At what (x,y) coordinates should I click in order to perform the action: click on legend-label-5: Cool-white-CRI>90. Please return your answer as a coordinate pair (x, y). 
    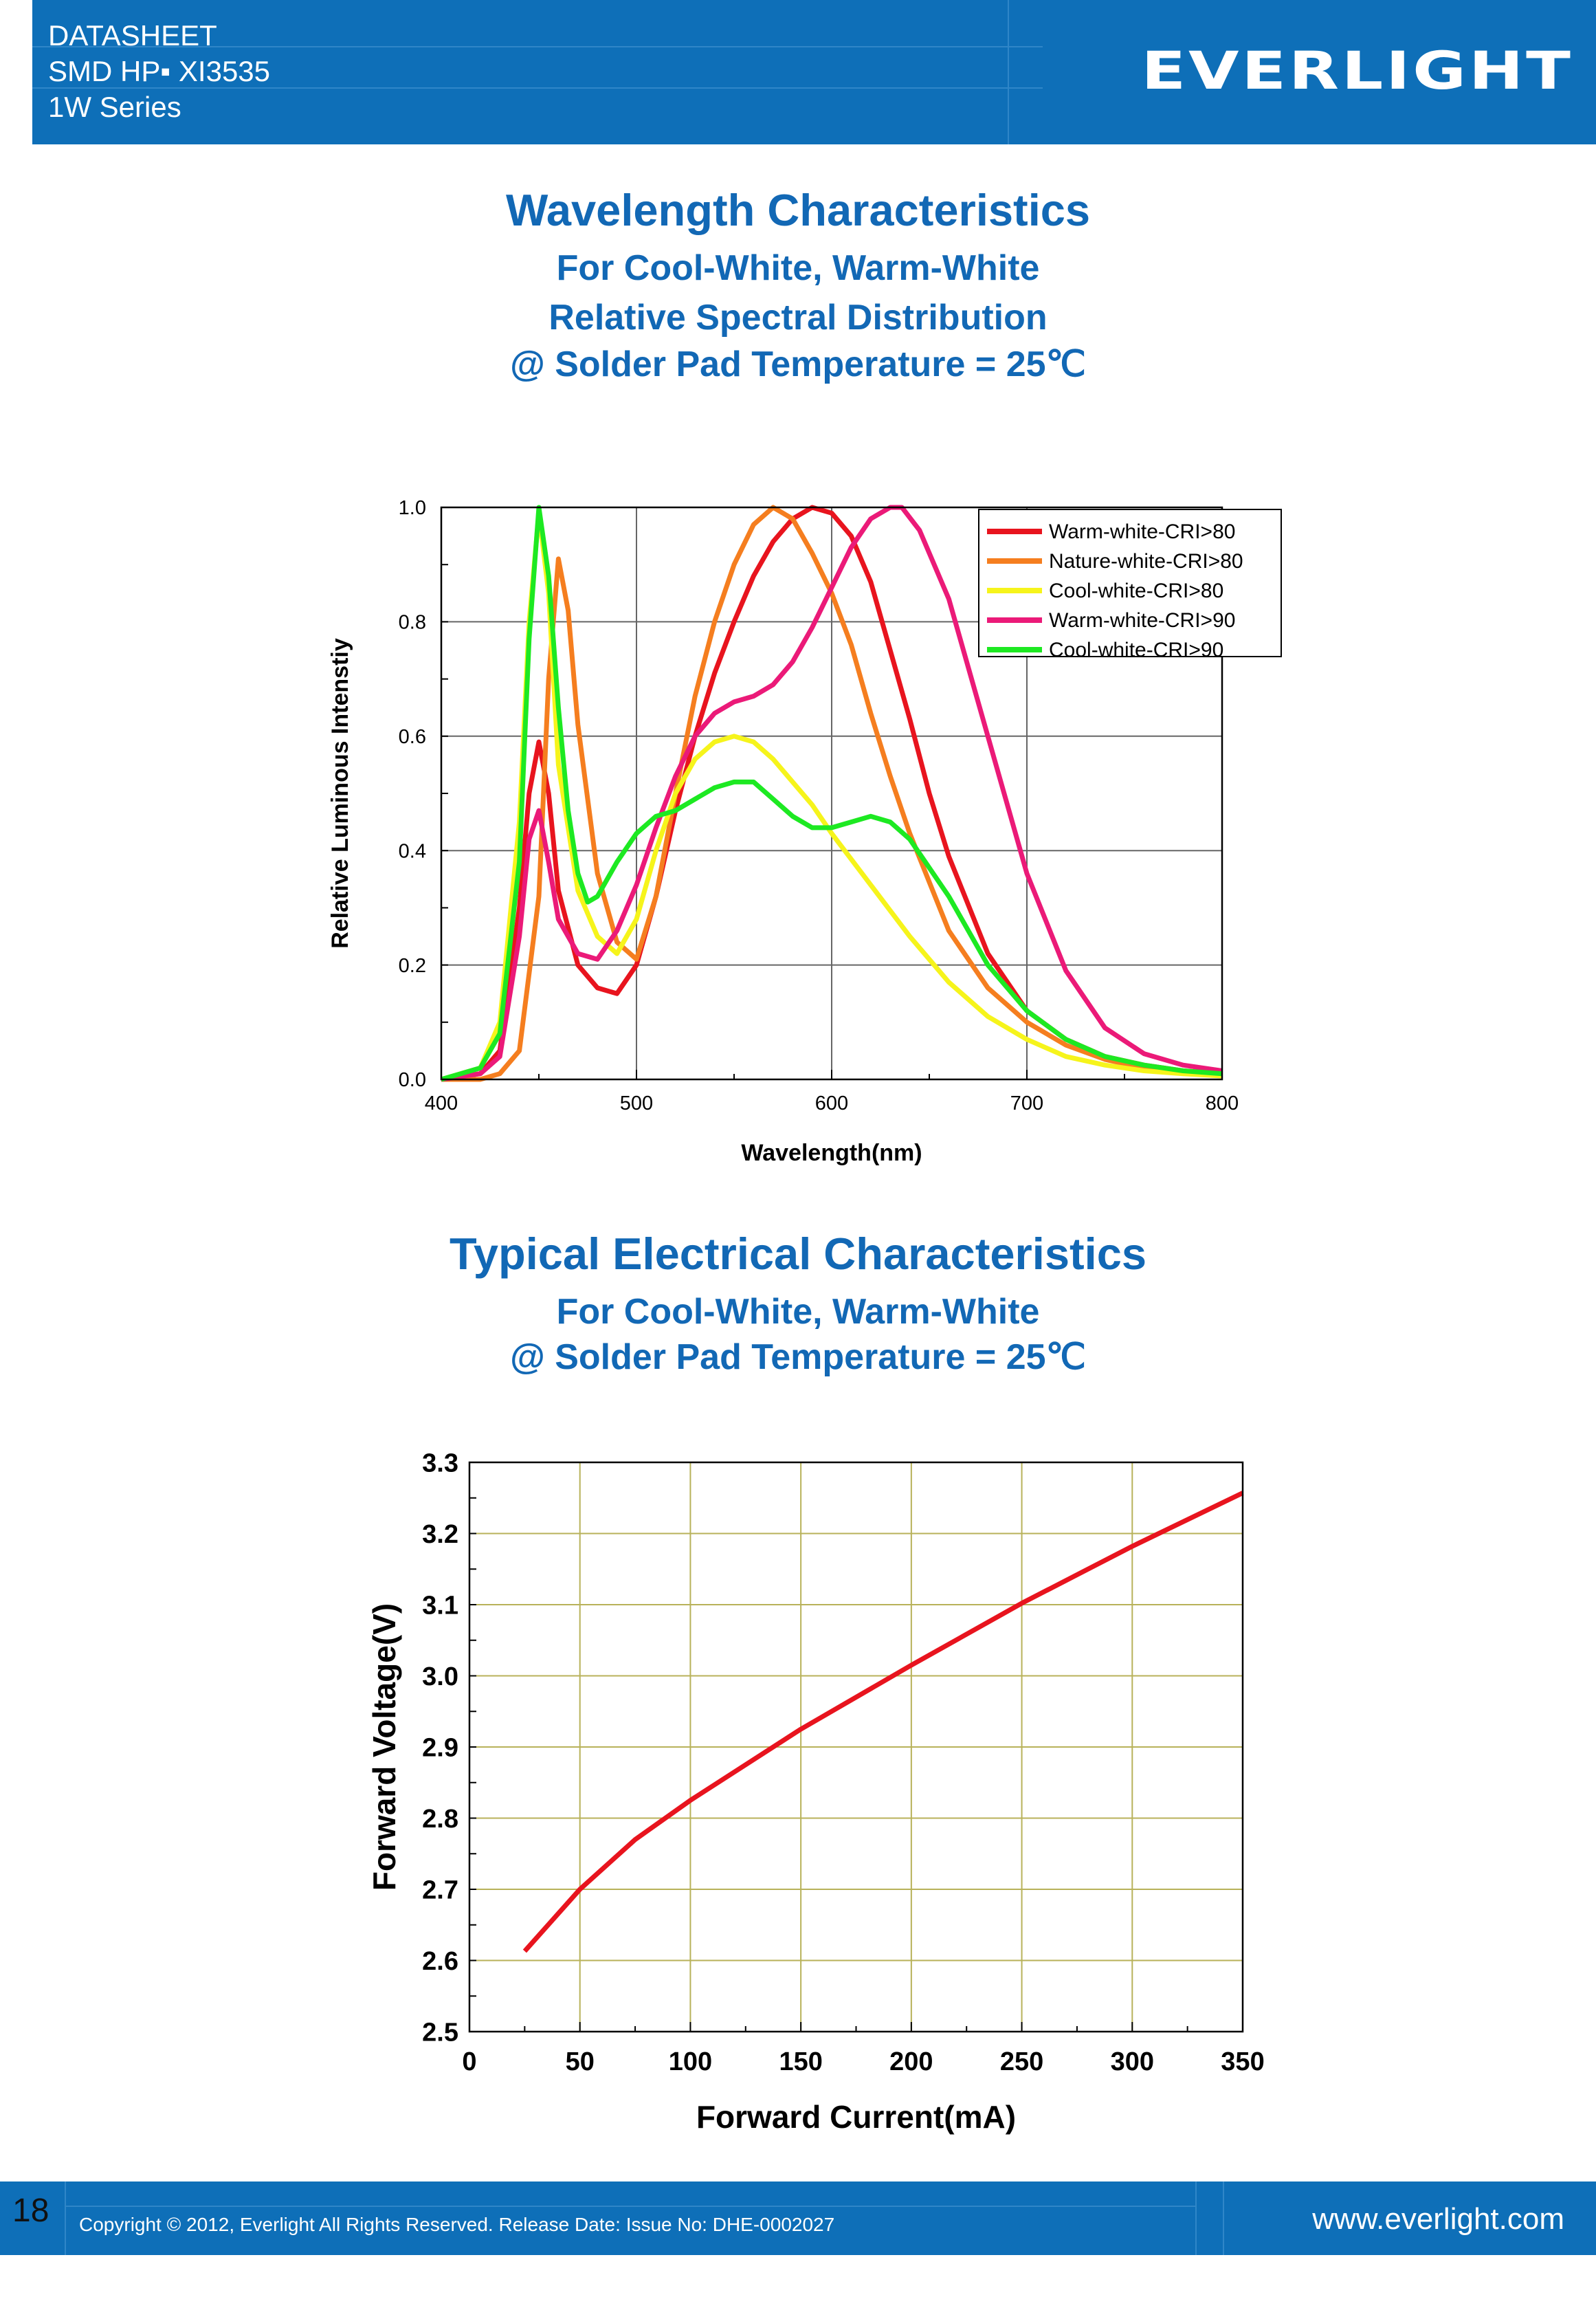
    Looking at the image, I should click on (1136, 650).